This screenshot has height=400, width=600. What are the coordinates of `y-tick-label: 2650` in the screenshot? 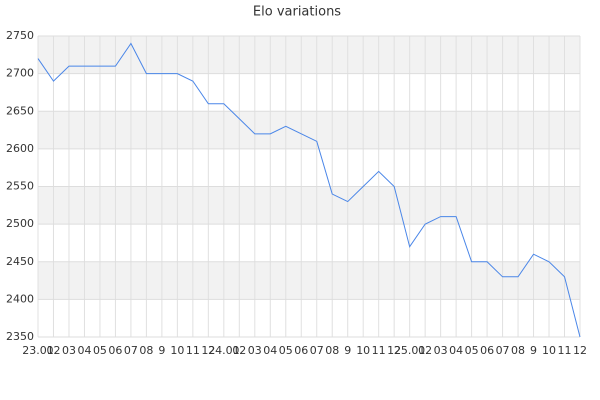 It's located at (20, 110).